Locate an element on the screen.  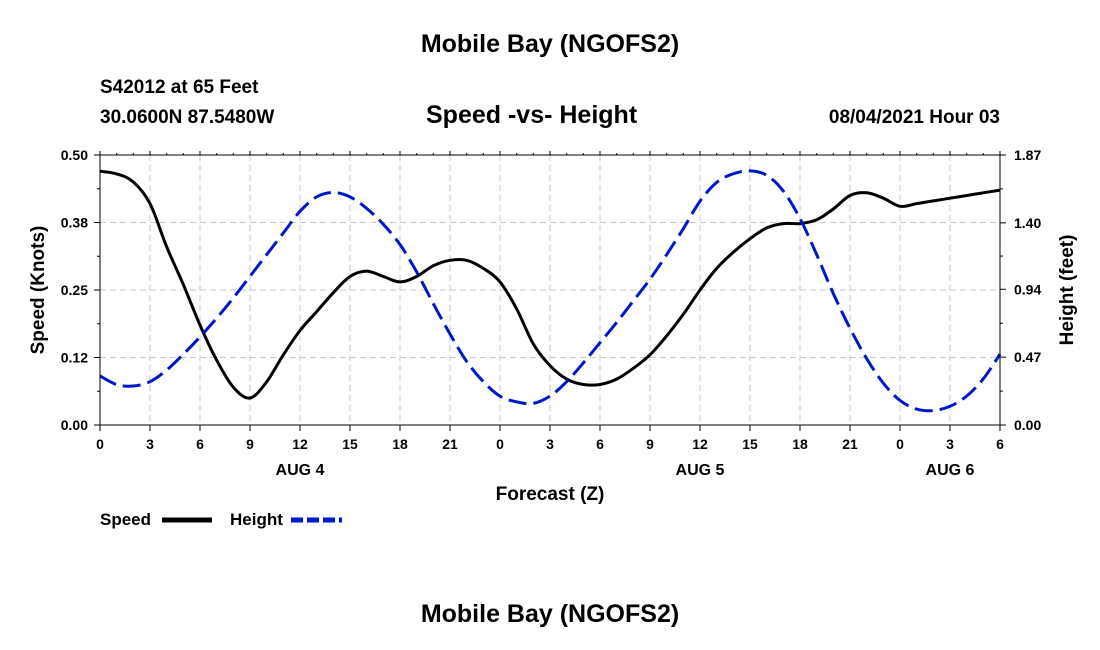
y2-tick-label: 0.94 is located at coordinates (1027, 289).